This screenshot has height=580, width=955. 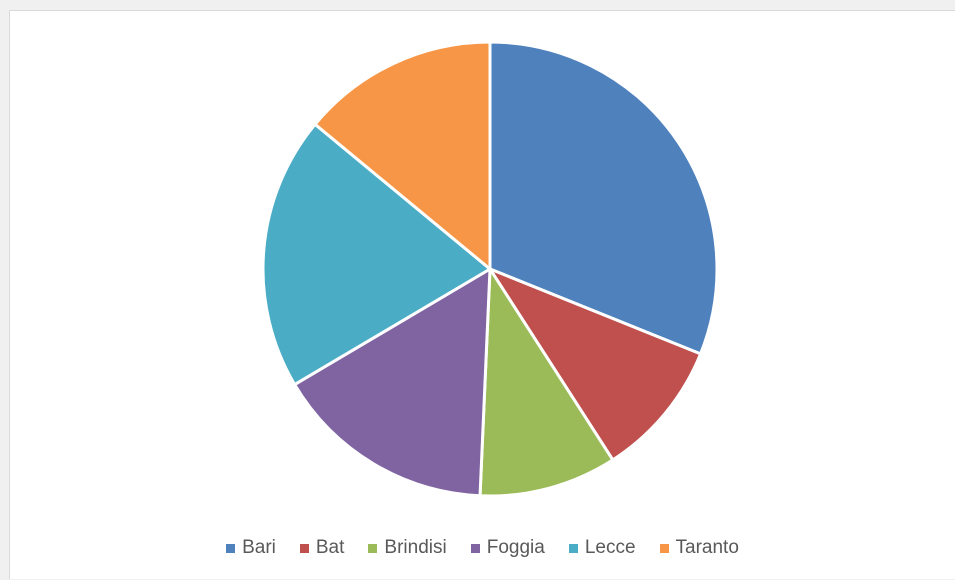 What do you see at coordinates (330, 547) in the screenshot?
I see `legend-label: Bat` at bounding box center [330, 547].